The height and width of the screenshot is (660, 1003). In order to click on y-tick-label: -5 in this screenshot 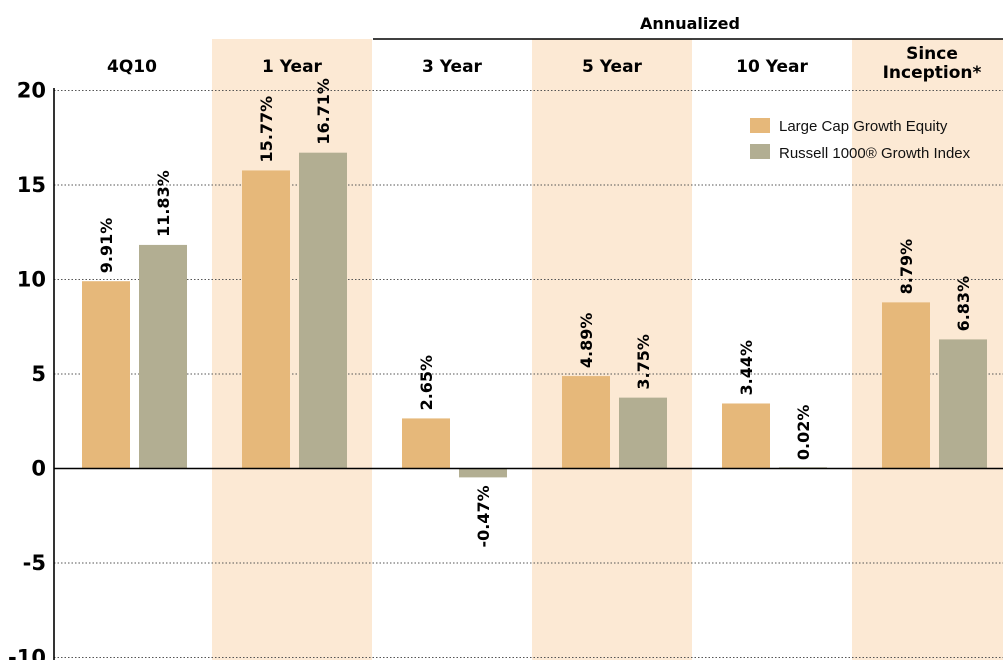, I will do `click(34, 563)`.